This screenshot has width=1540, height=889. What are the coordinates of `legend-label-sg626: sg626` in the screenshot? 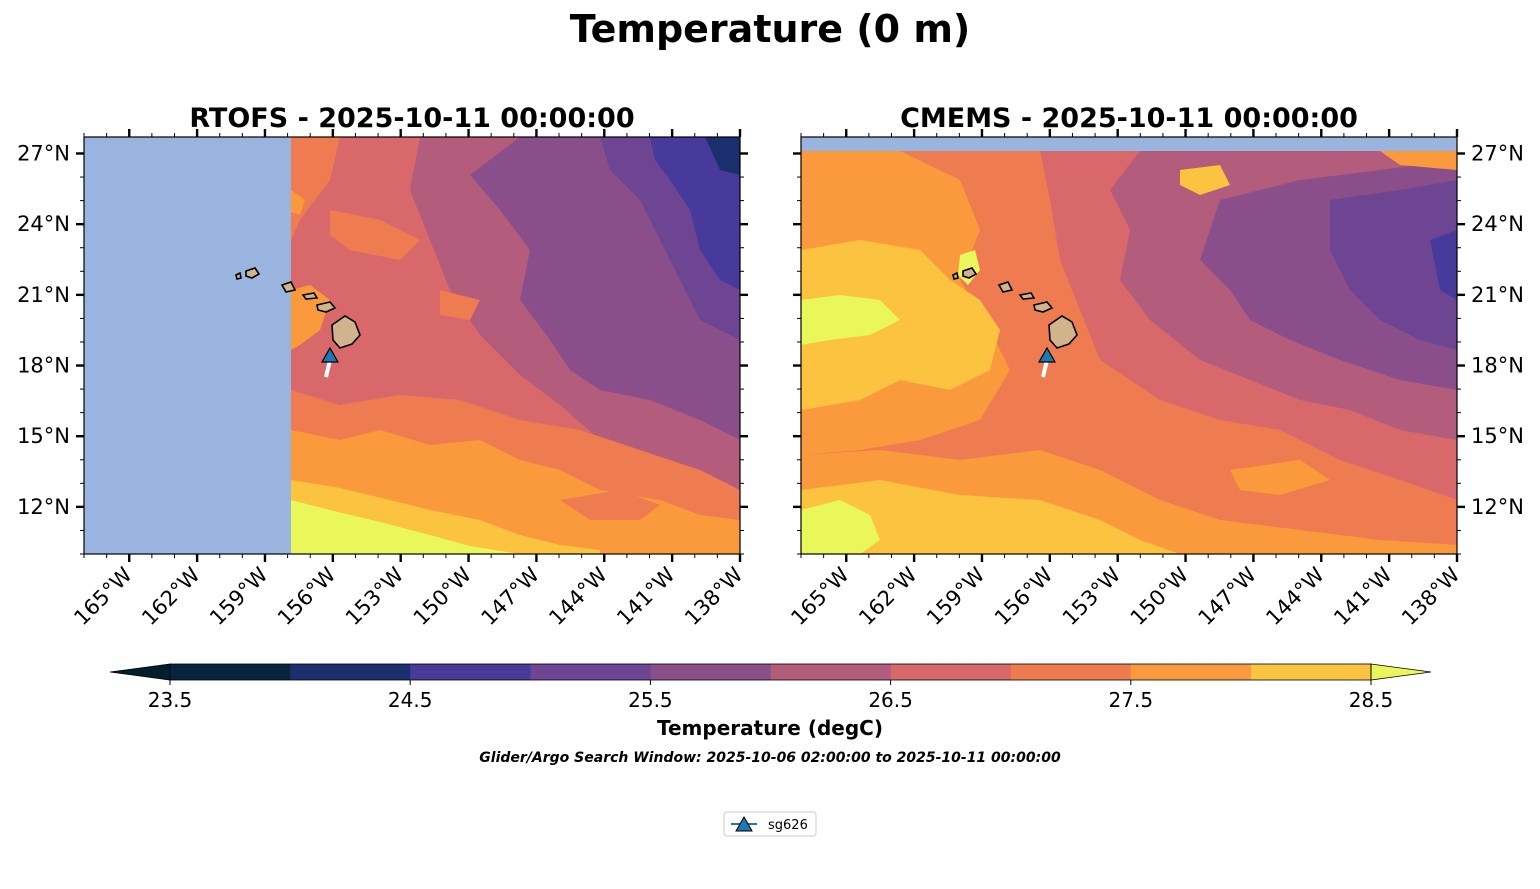 It's located at (788, 825).